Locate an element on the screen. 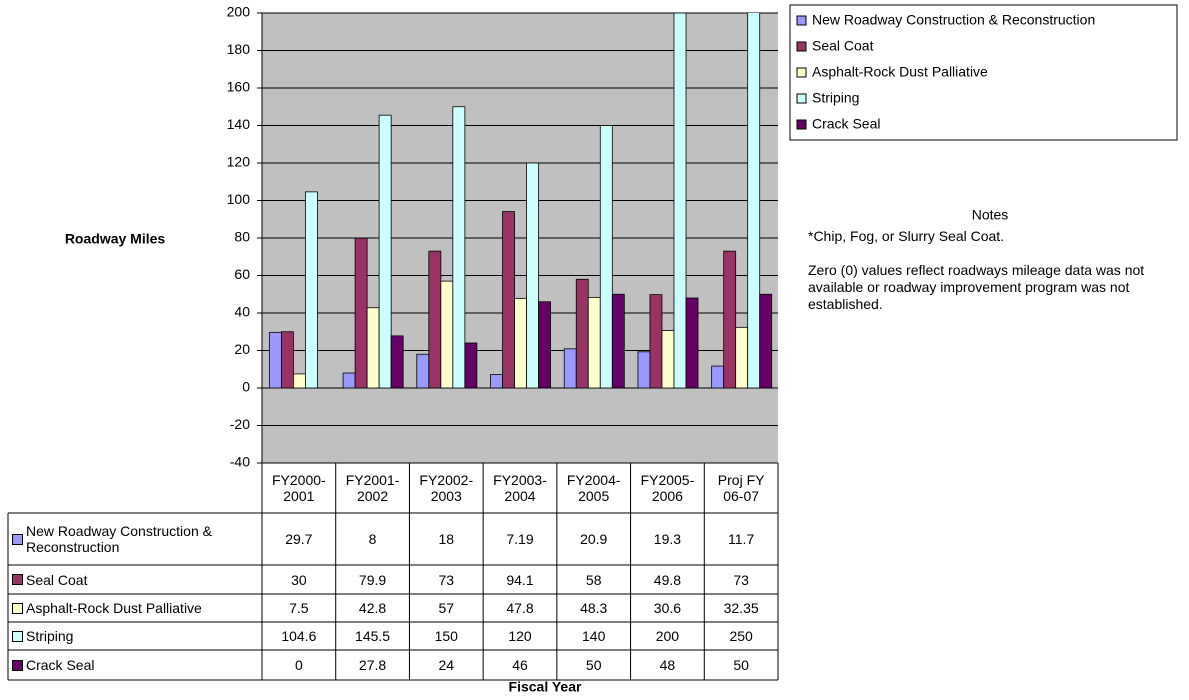  series-name: Asphalt-Rock Dust Palliative is located at coordinates (114, 608).